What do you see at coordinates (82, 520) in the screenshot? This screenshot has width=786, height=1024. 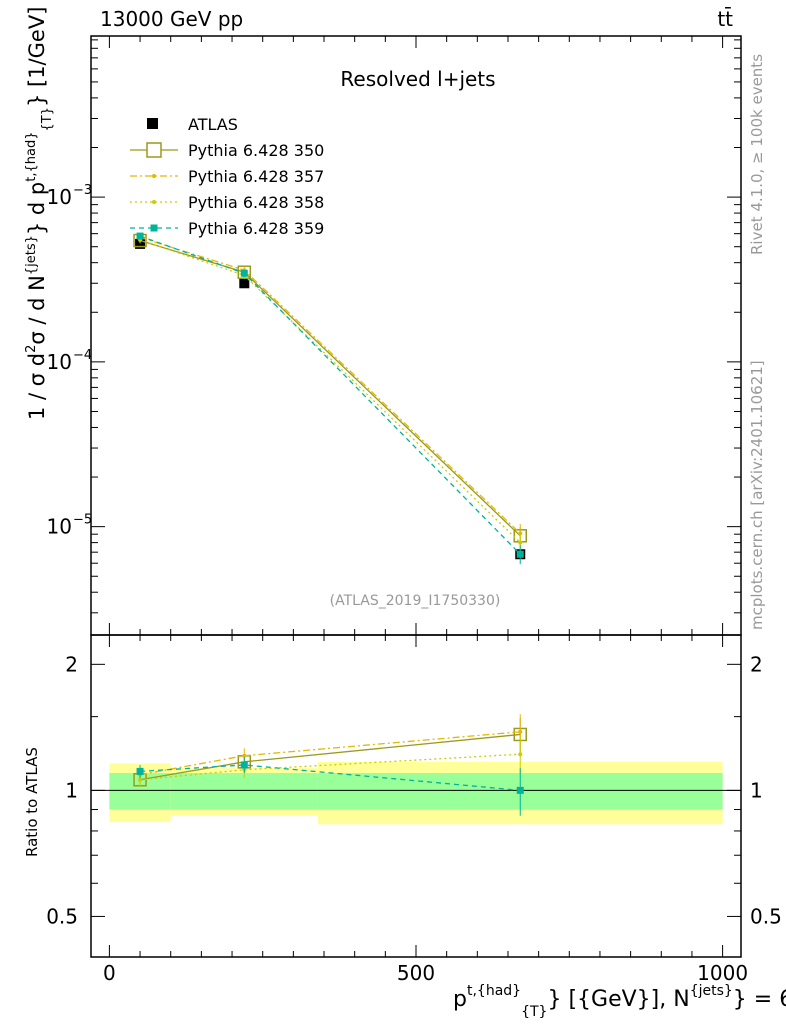 I see `y-tick-exponent: −5` at bounding box center [82, 520].